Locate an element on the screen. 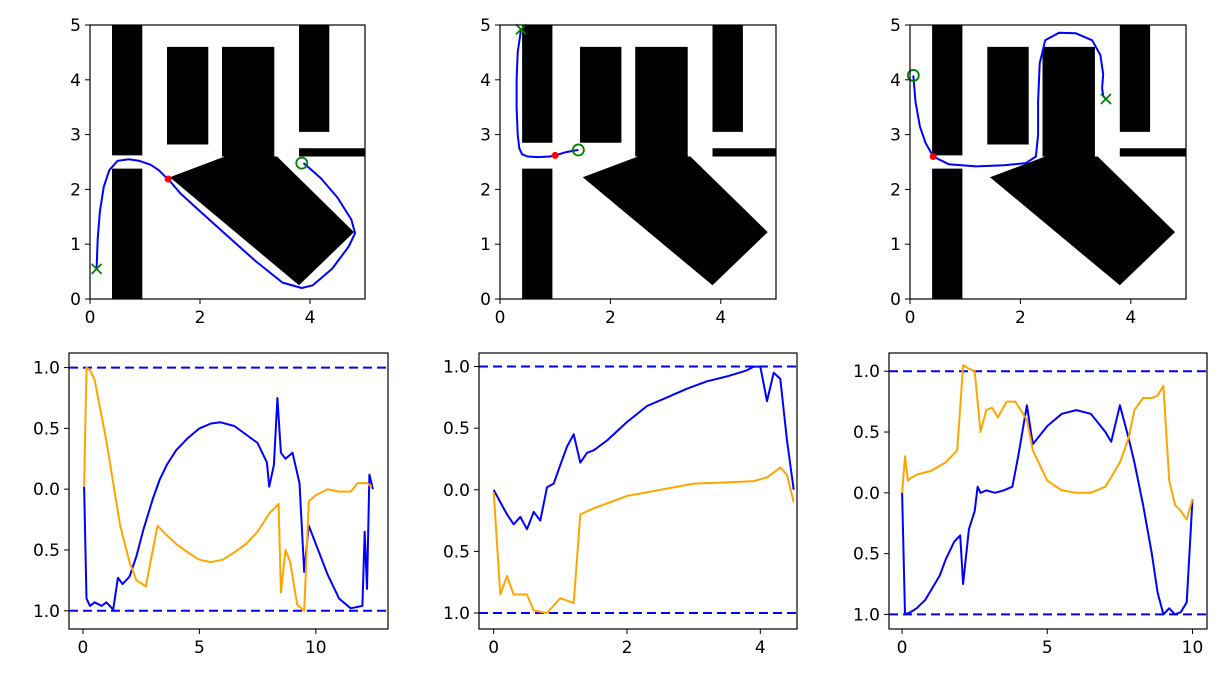  panel-bottom-middle: 0 2 4 1.0 0.5 0.0 0.5 1.0 is located at coordinates (620, 505).